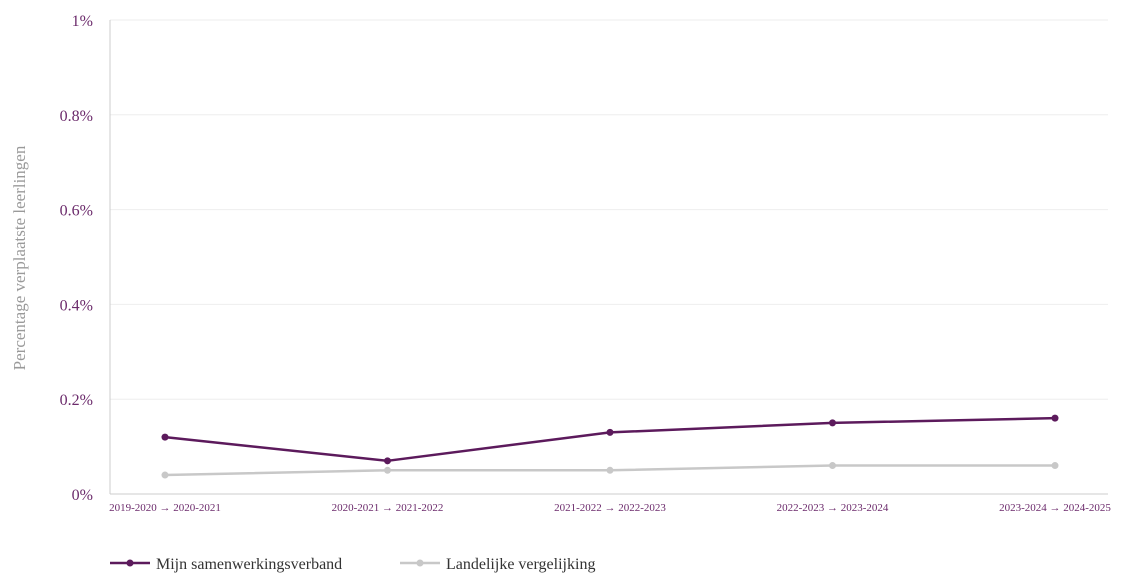 This screenshot has width=1125, height=573. I want to click on y-tick-label: 0.6%, so click(76, 211).